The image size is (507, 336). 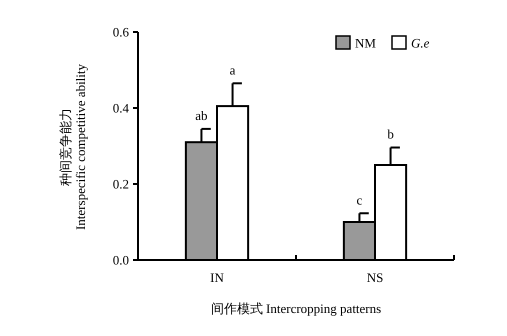 I want to click on y-tick-label: 0.6, so click(x=121, y=32).